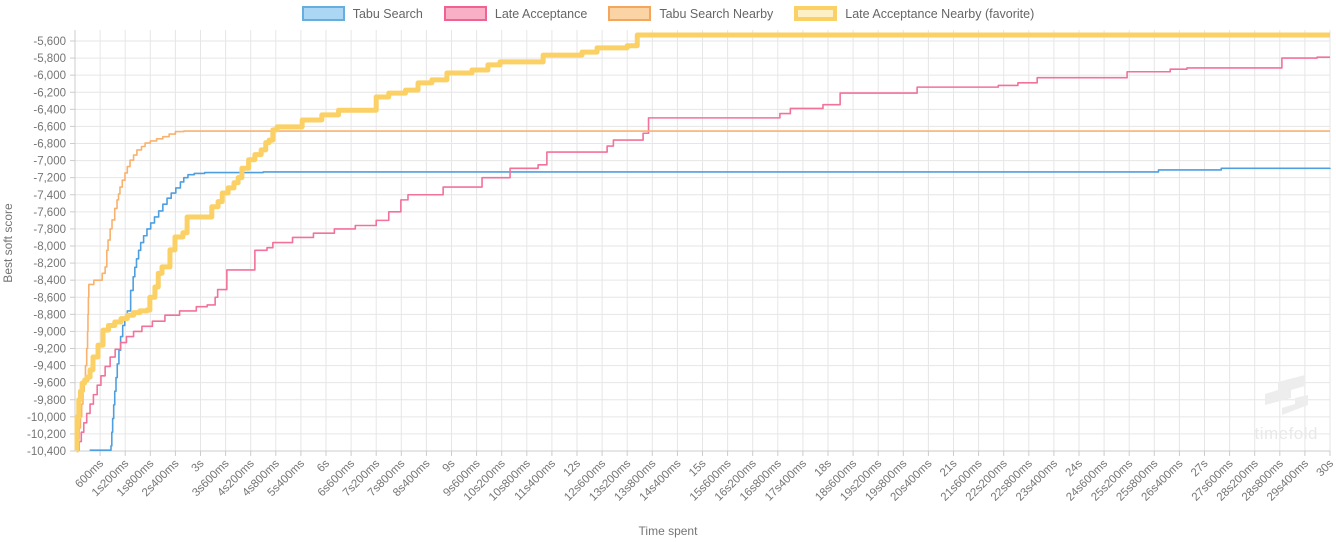  Describe the element at coordinates (49, 332) in the screenshot. I see `y-tick-label: -9,000` at that location.